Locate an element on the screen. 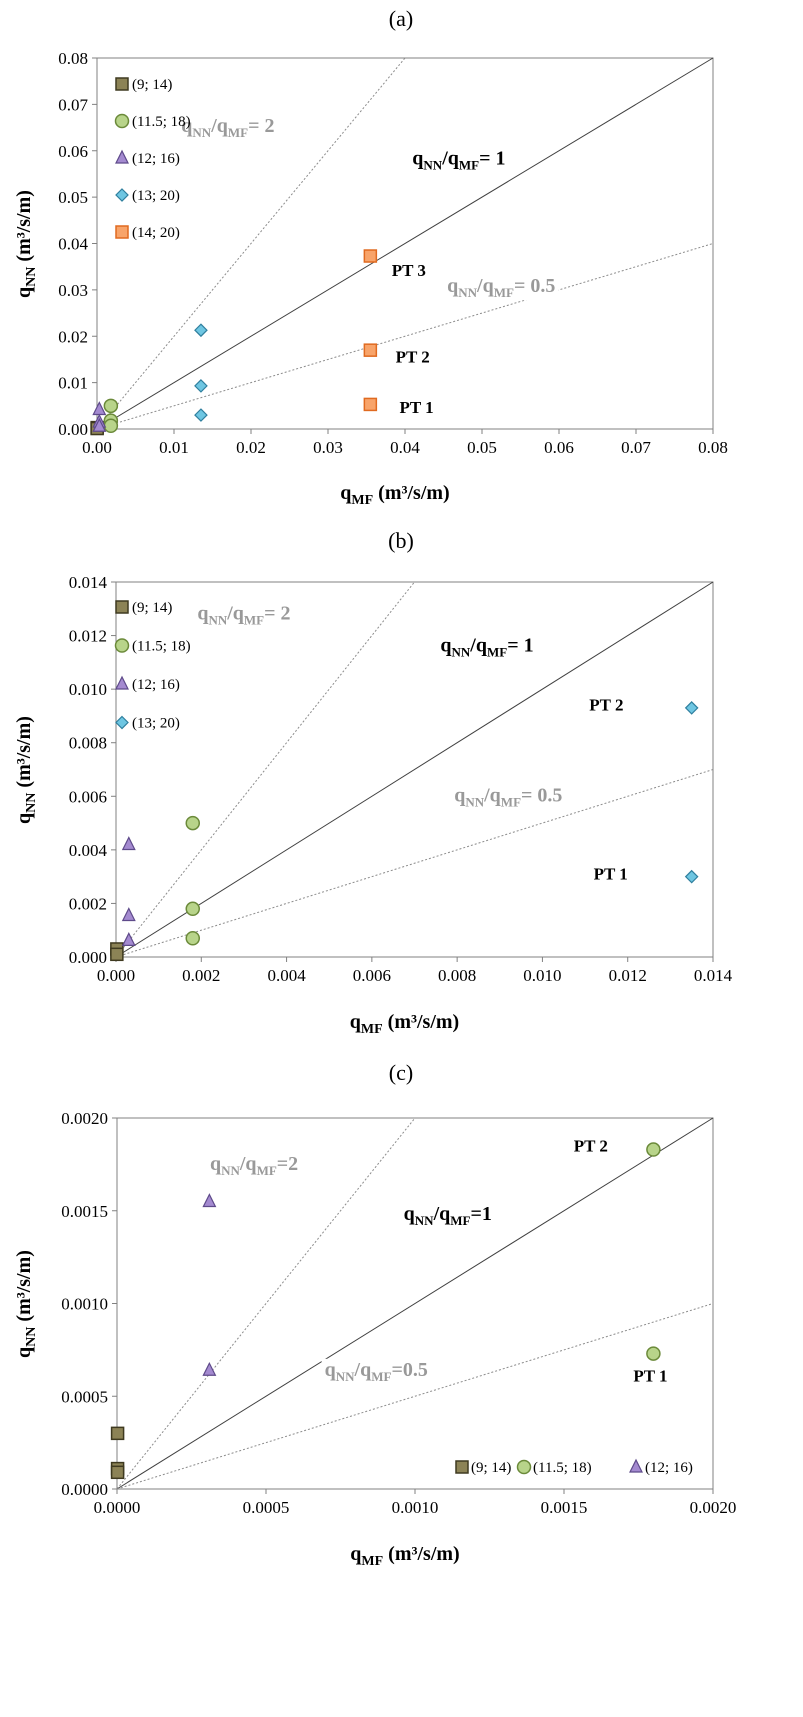 The width and height of the screenshot is (803, 1717). y-tick-label: 0.05 is located at coordinates (73, 197).